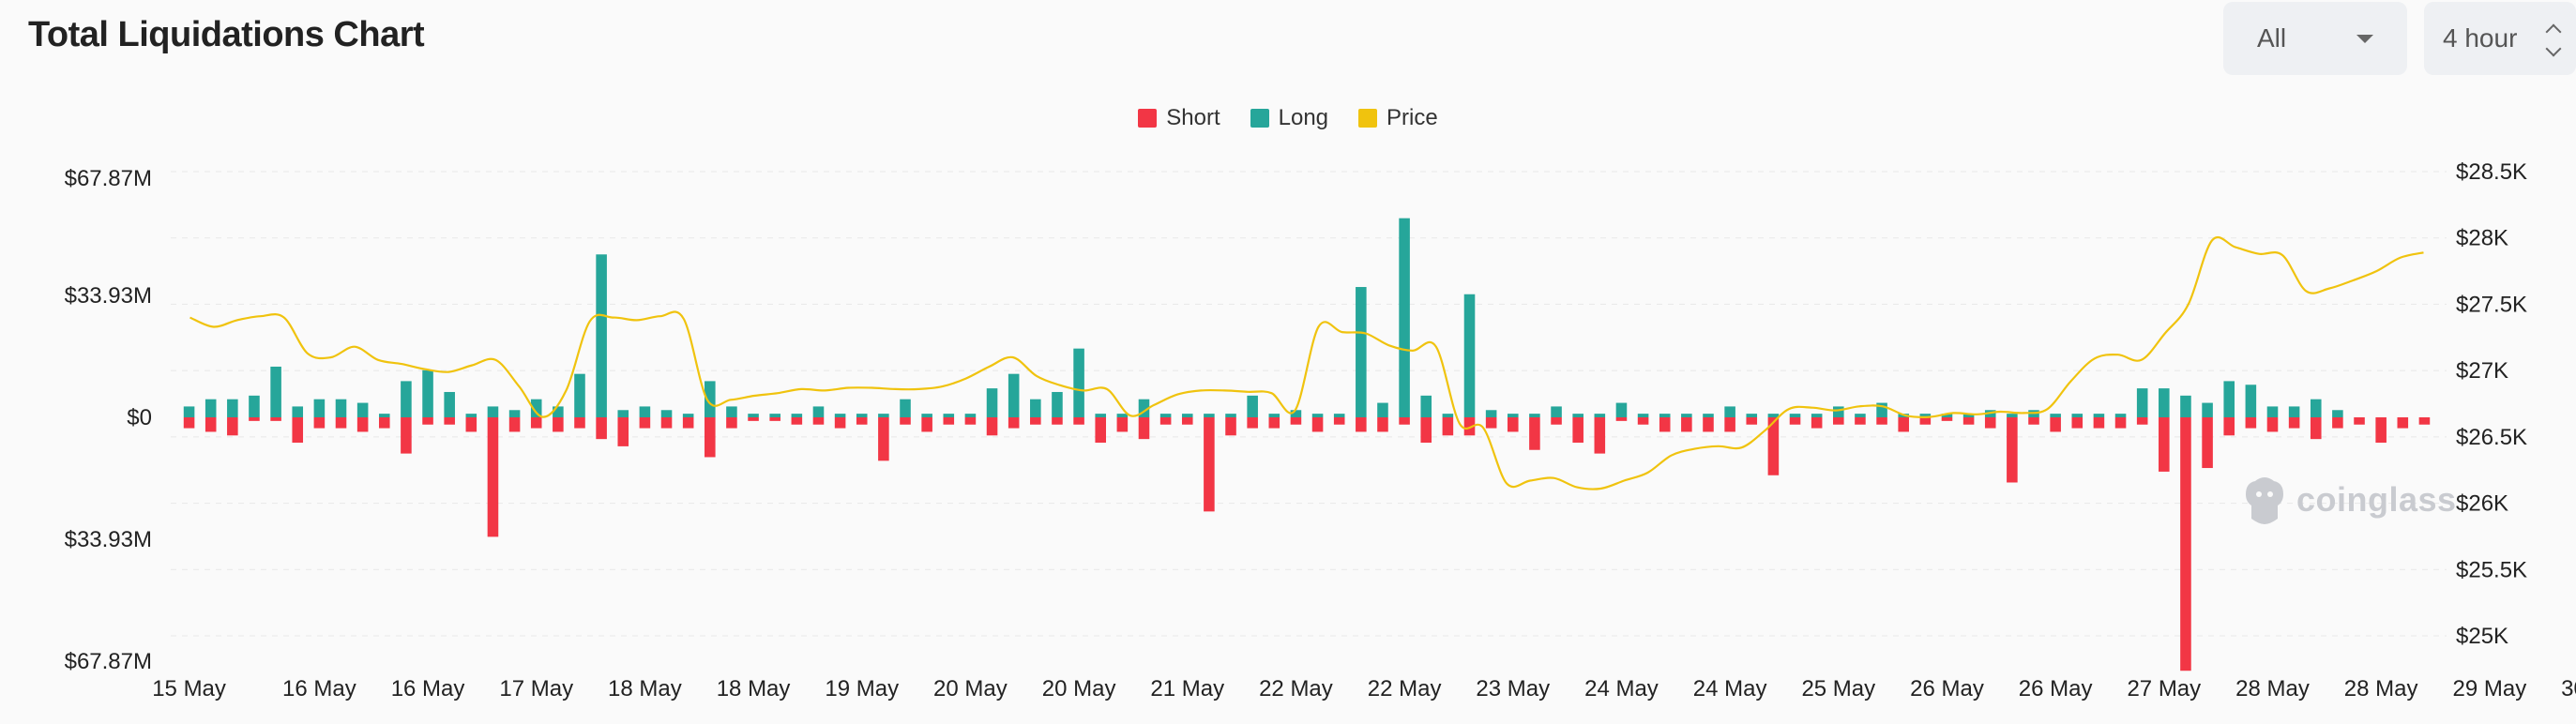 Image resolution: width=2576 pixels, height=724 pixels. Describe the element at coordinates (2500, 38) in the screenshot. I see `interval-select: 4 hour` at that location.